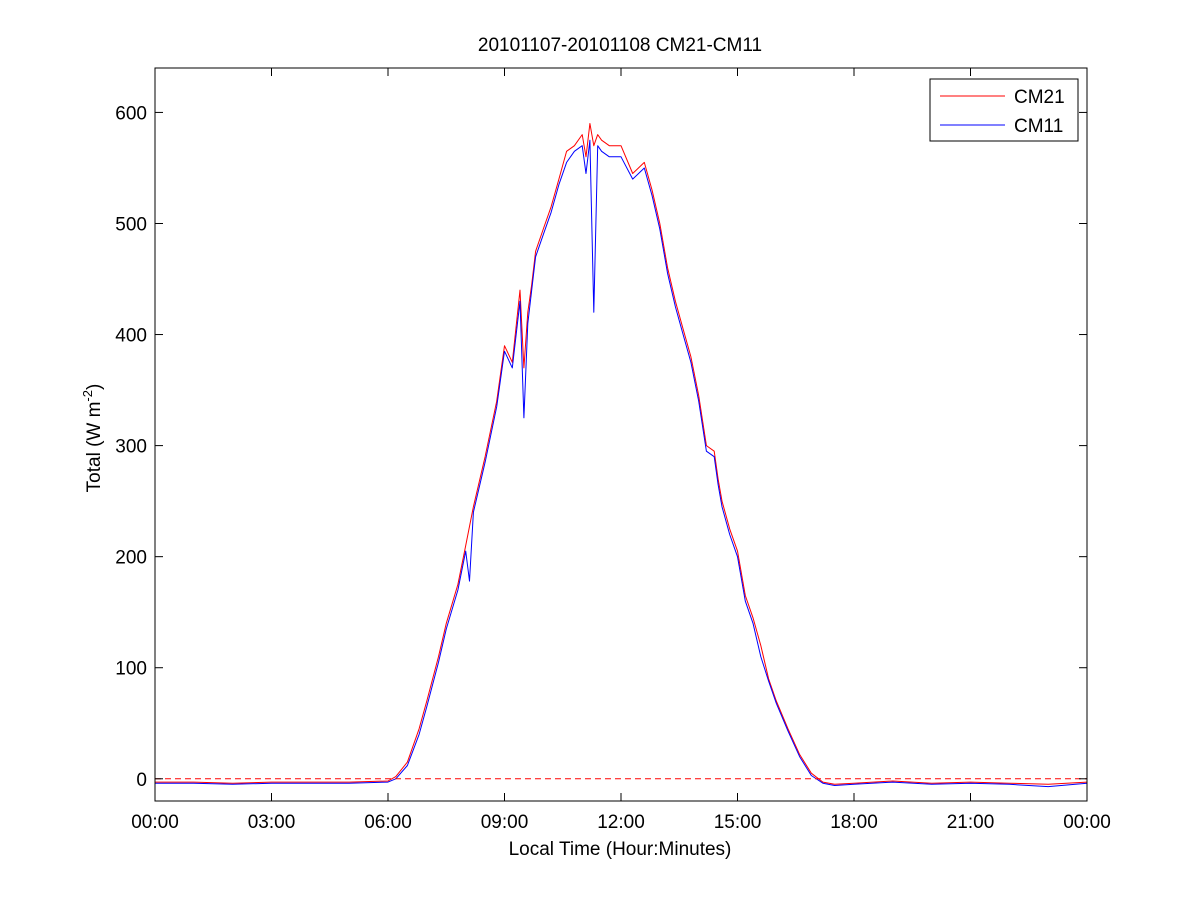 Image resolution: width=1201 pixels, height=901 pixels. I want to click on y-tick-label: 400, so click(131, 336).